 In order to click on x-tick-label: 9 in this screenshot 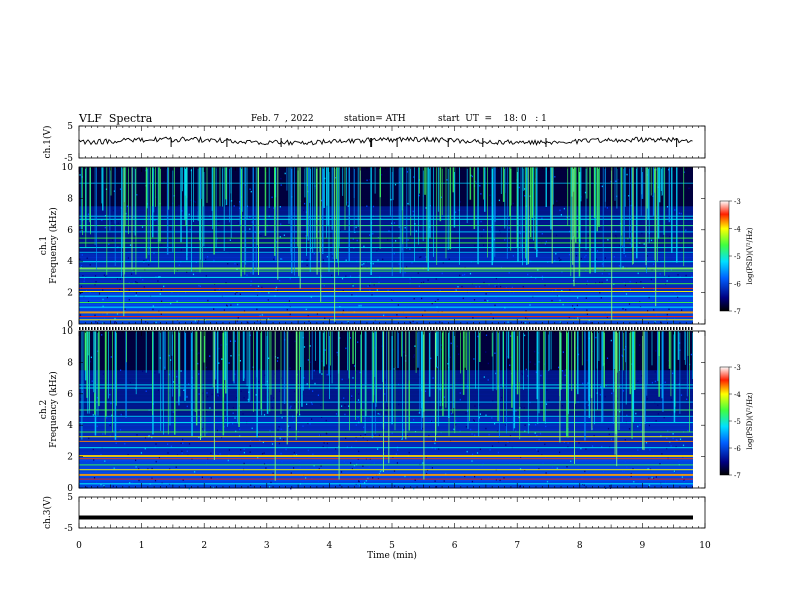, I will do `click(643, 546)`.